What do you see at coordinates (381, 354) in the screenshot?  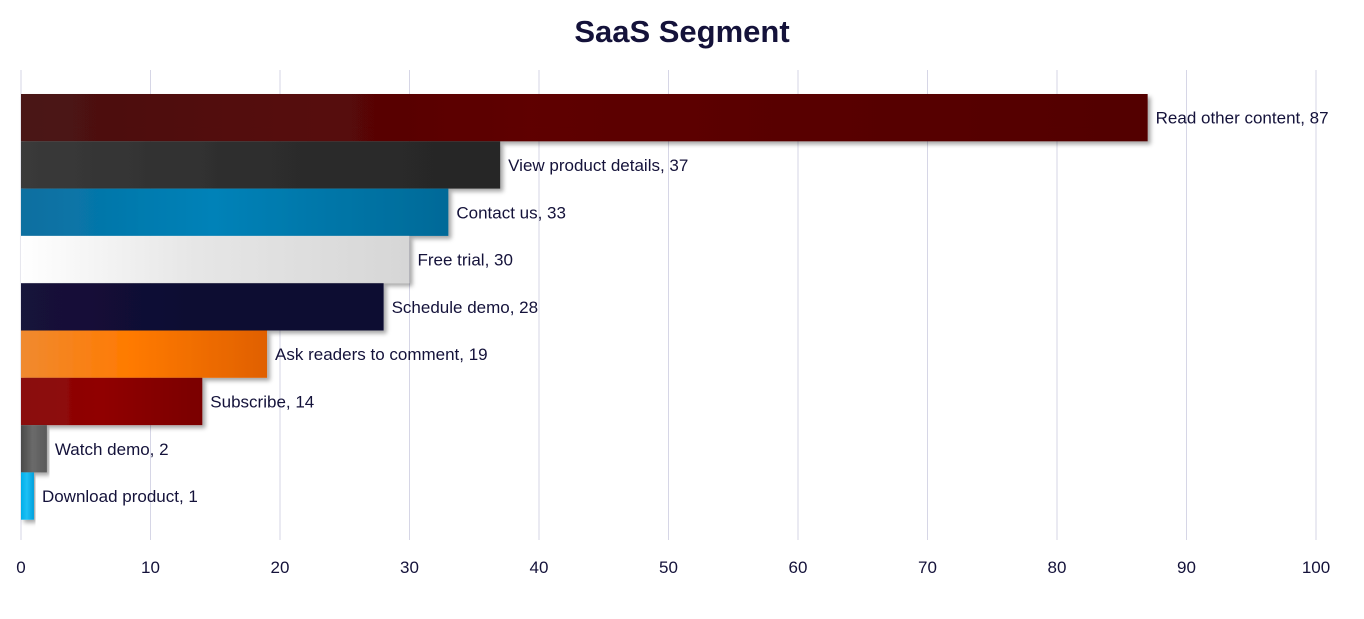 I see `data-label: Ask readers to comment, 19` at bounding box center [381, 354].